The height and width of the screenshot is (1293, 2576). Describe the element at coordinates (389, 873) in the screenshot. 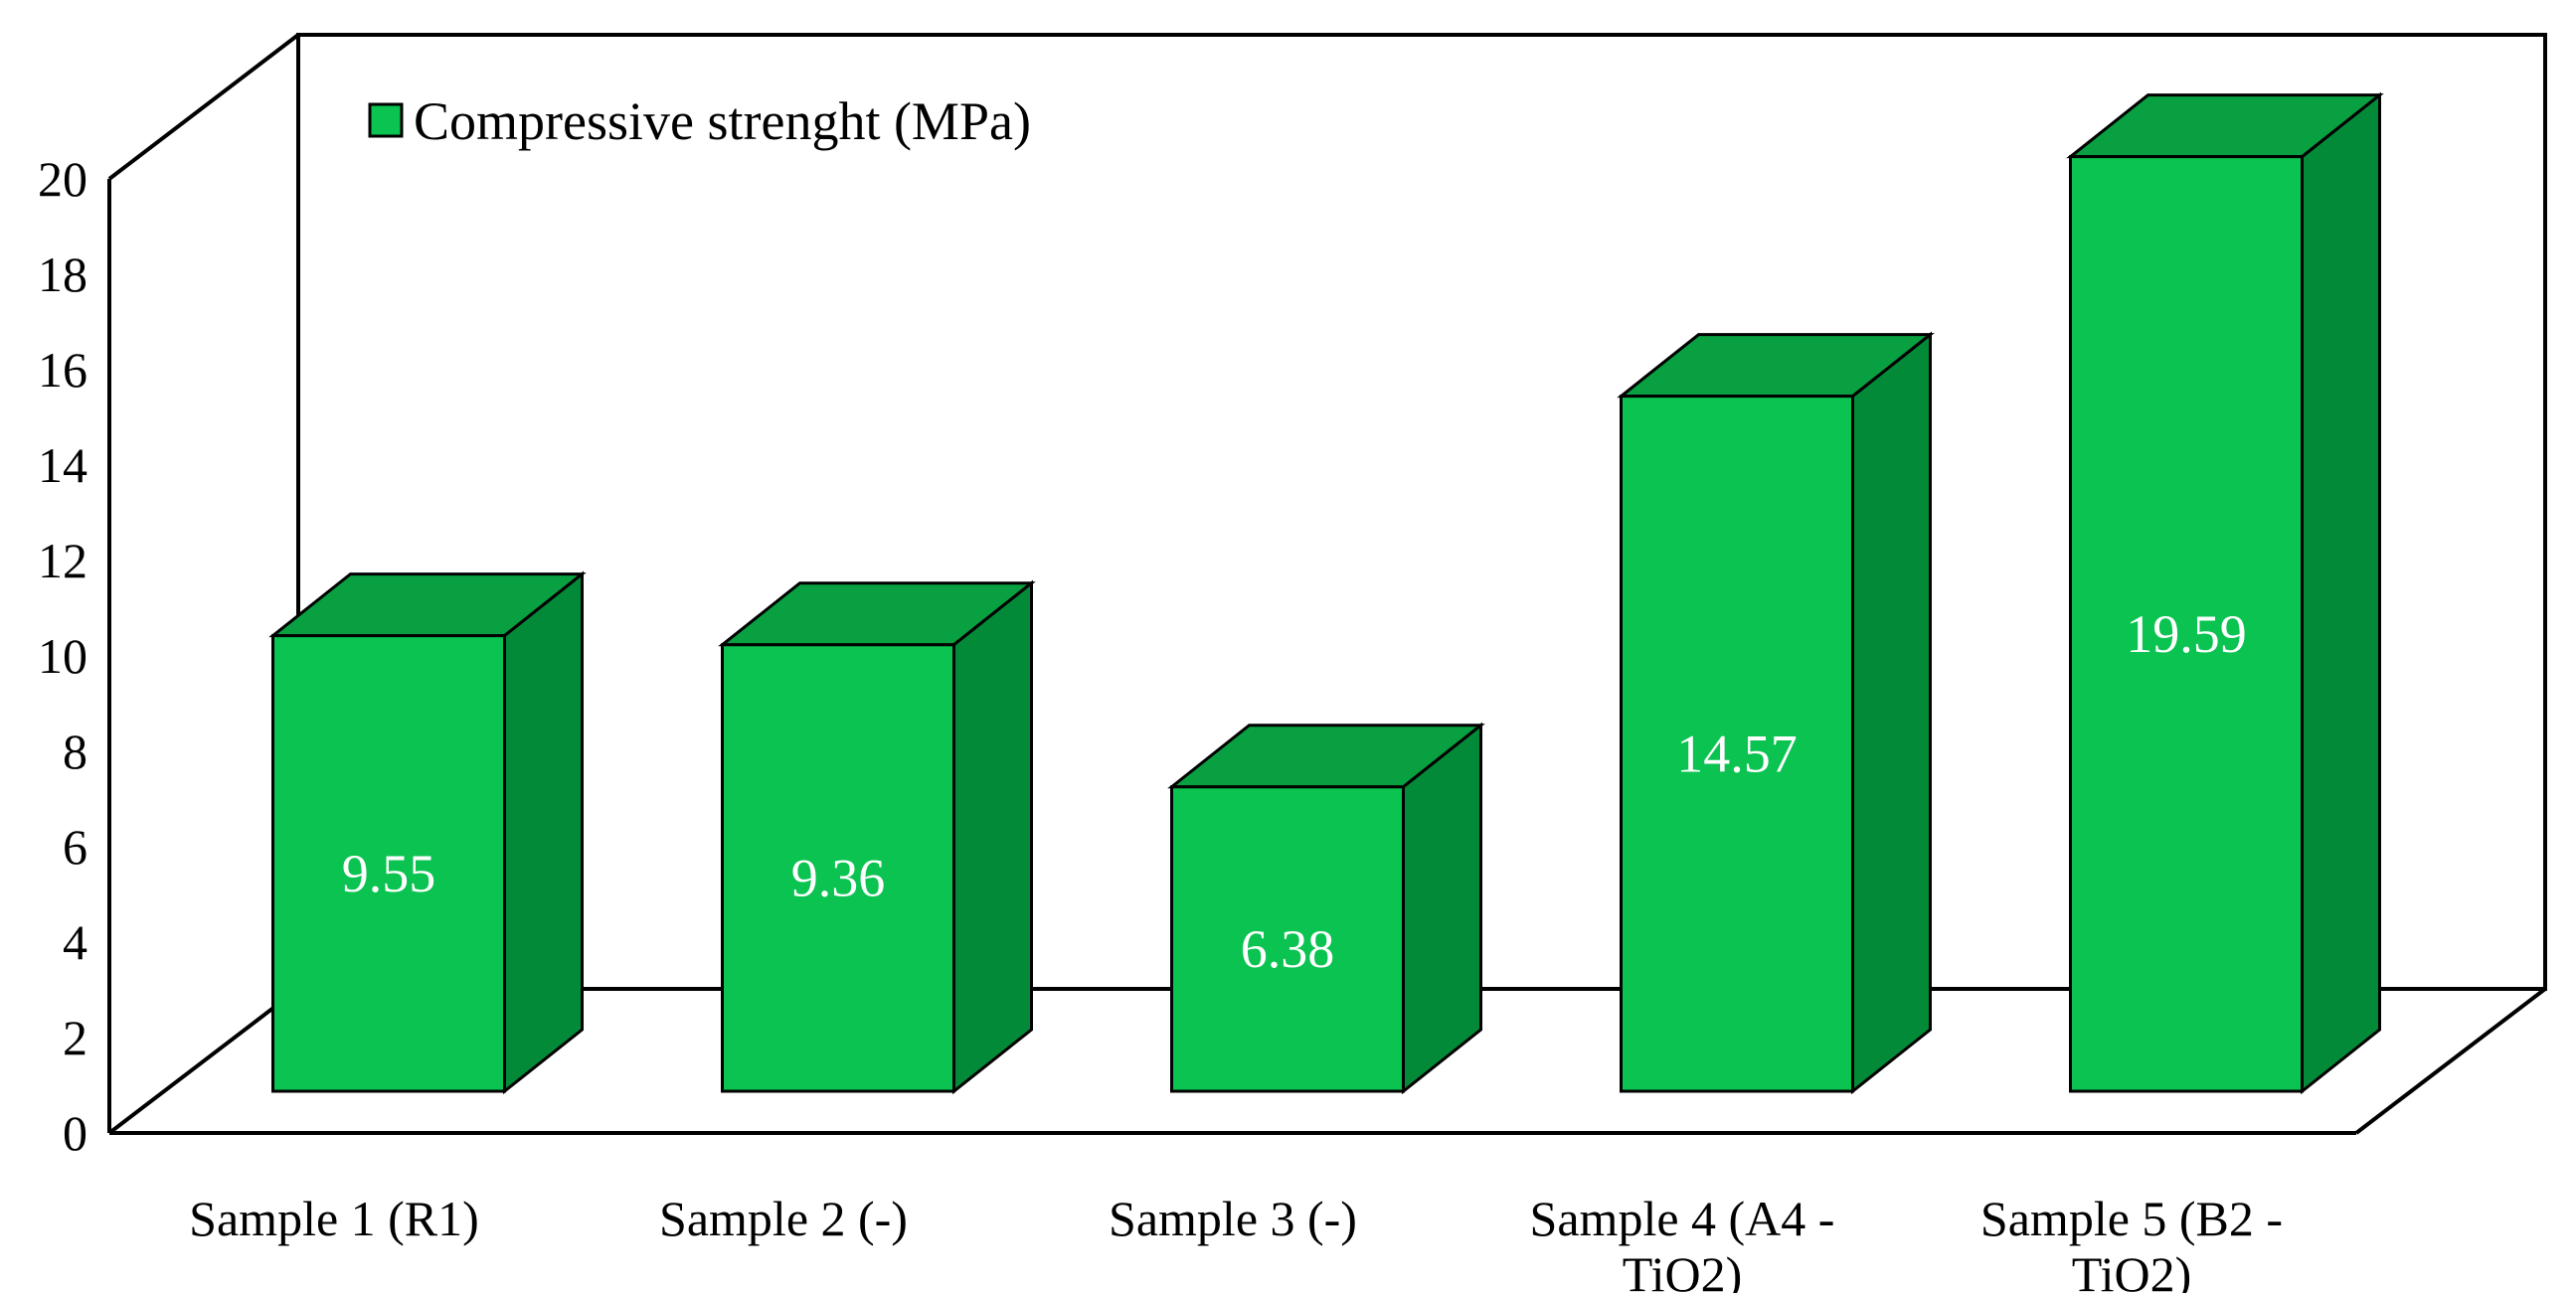

I see `bar-value-label: 9.55` at that location.